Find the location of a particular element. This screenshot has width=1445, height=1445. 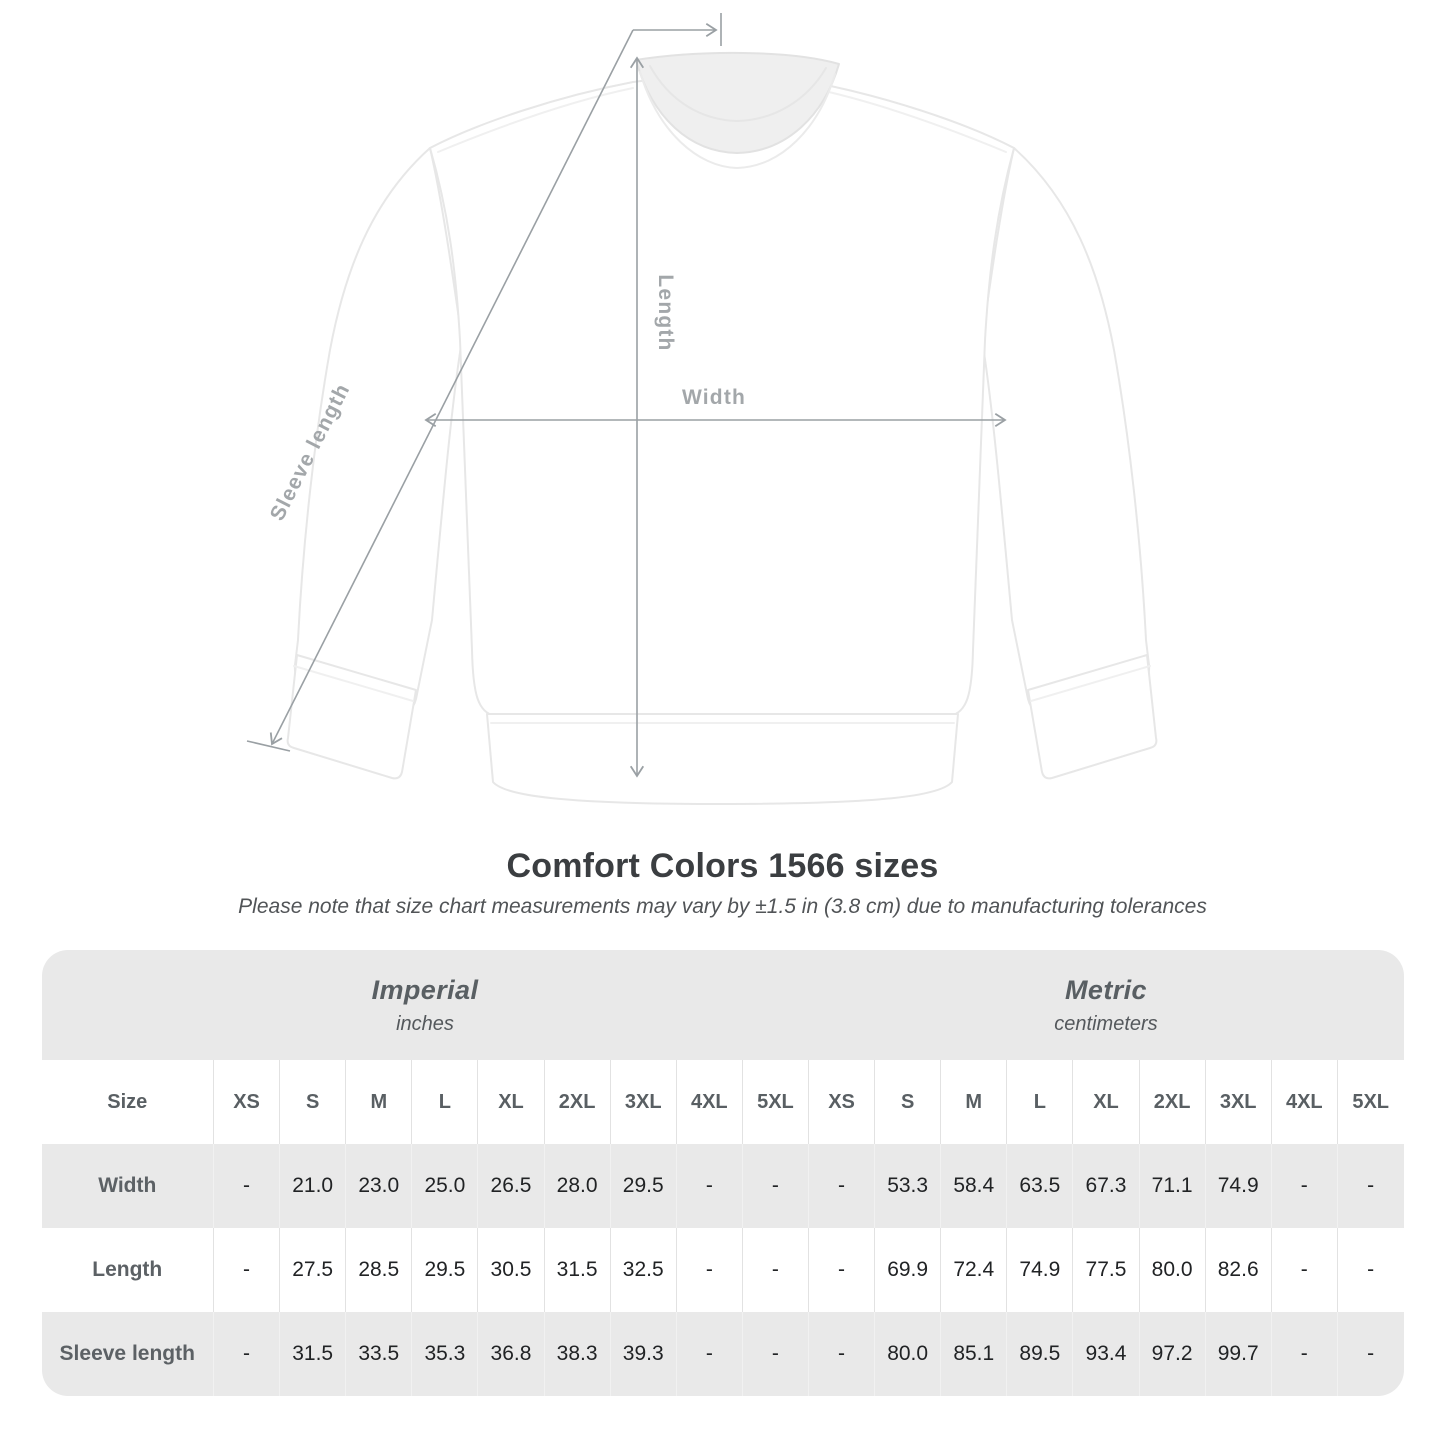

size-col-header-imperial: 3XL is located at coordinates (643, 1102).